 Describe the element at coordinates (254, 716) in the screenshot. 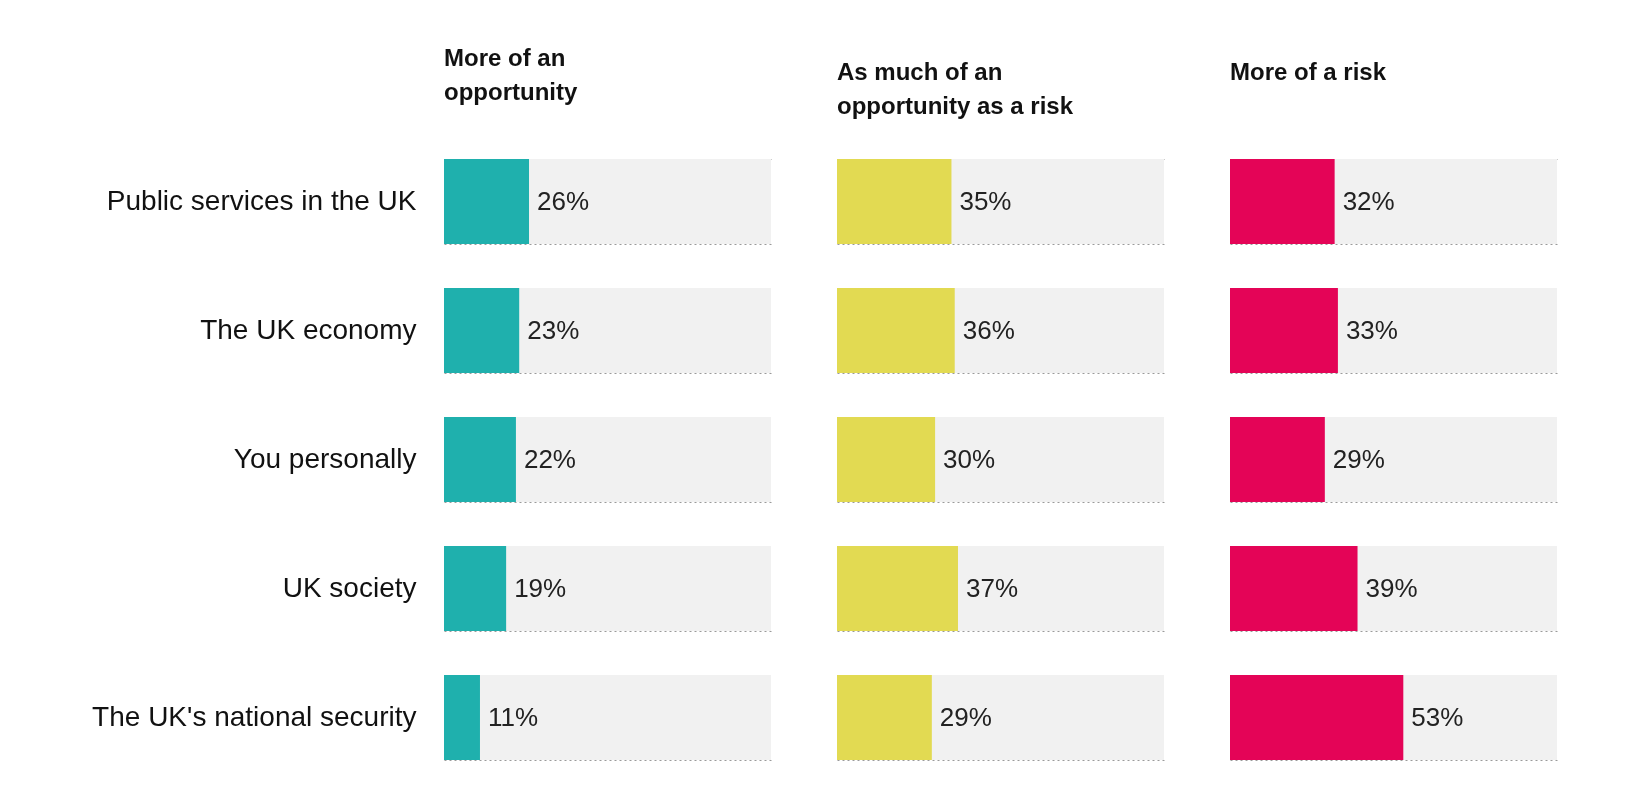

I see `y-tick-label: The UK's national security` at that location.